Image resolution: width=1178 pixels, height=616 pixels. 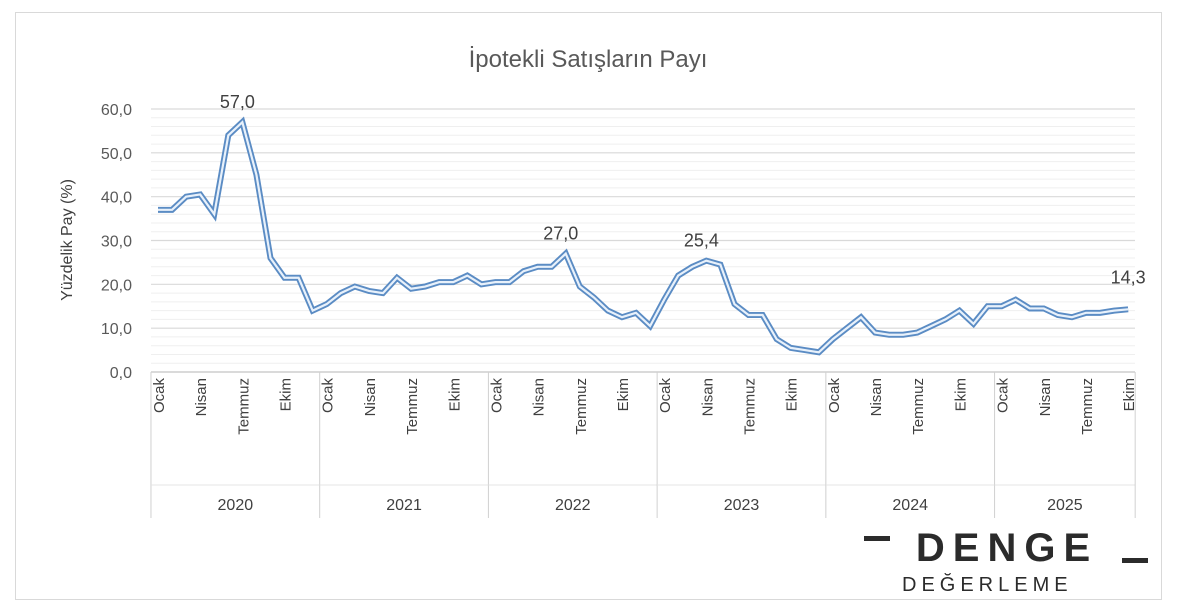 I want to click on logo-name: DENGE, so click(x=1007, y=548).